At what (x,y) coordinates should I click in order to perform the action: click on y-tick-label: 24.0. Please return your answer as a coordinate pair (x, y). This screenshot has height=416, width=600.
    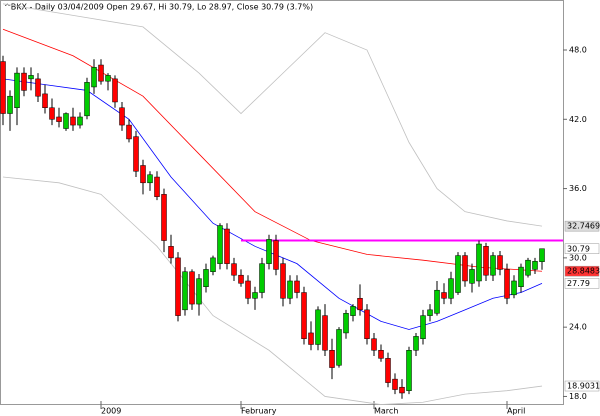
    Looking at the image, I should click on (578, 327).